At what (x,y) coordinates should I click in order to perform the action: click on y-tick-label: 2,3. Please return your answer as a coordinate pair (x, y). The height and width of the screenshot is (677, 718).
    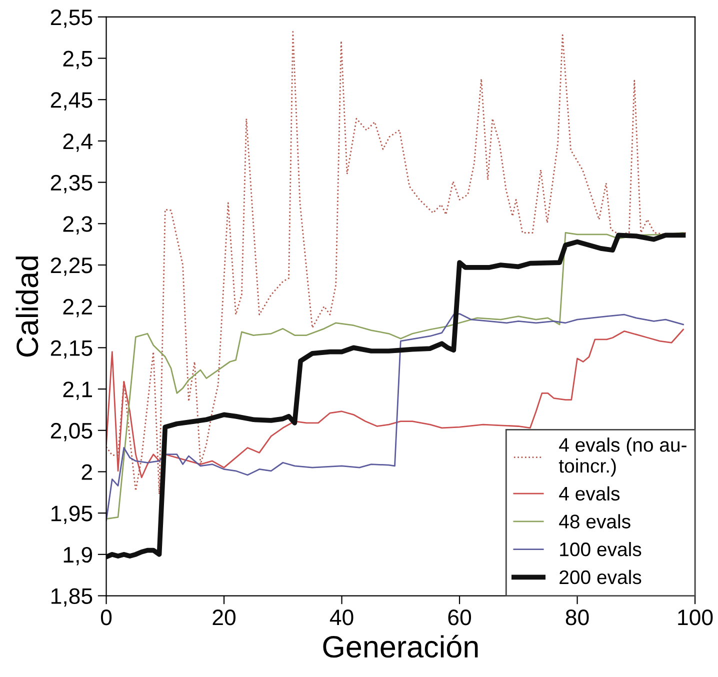
    Looking at the image, I should click on (77, 225).